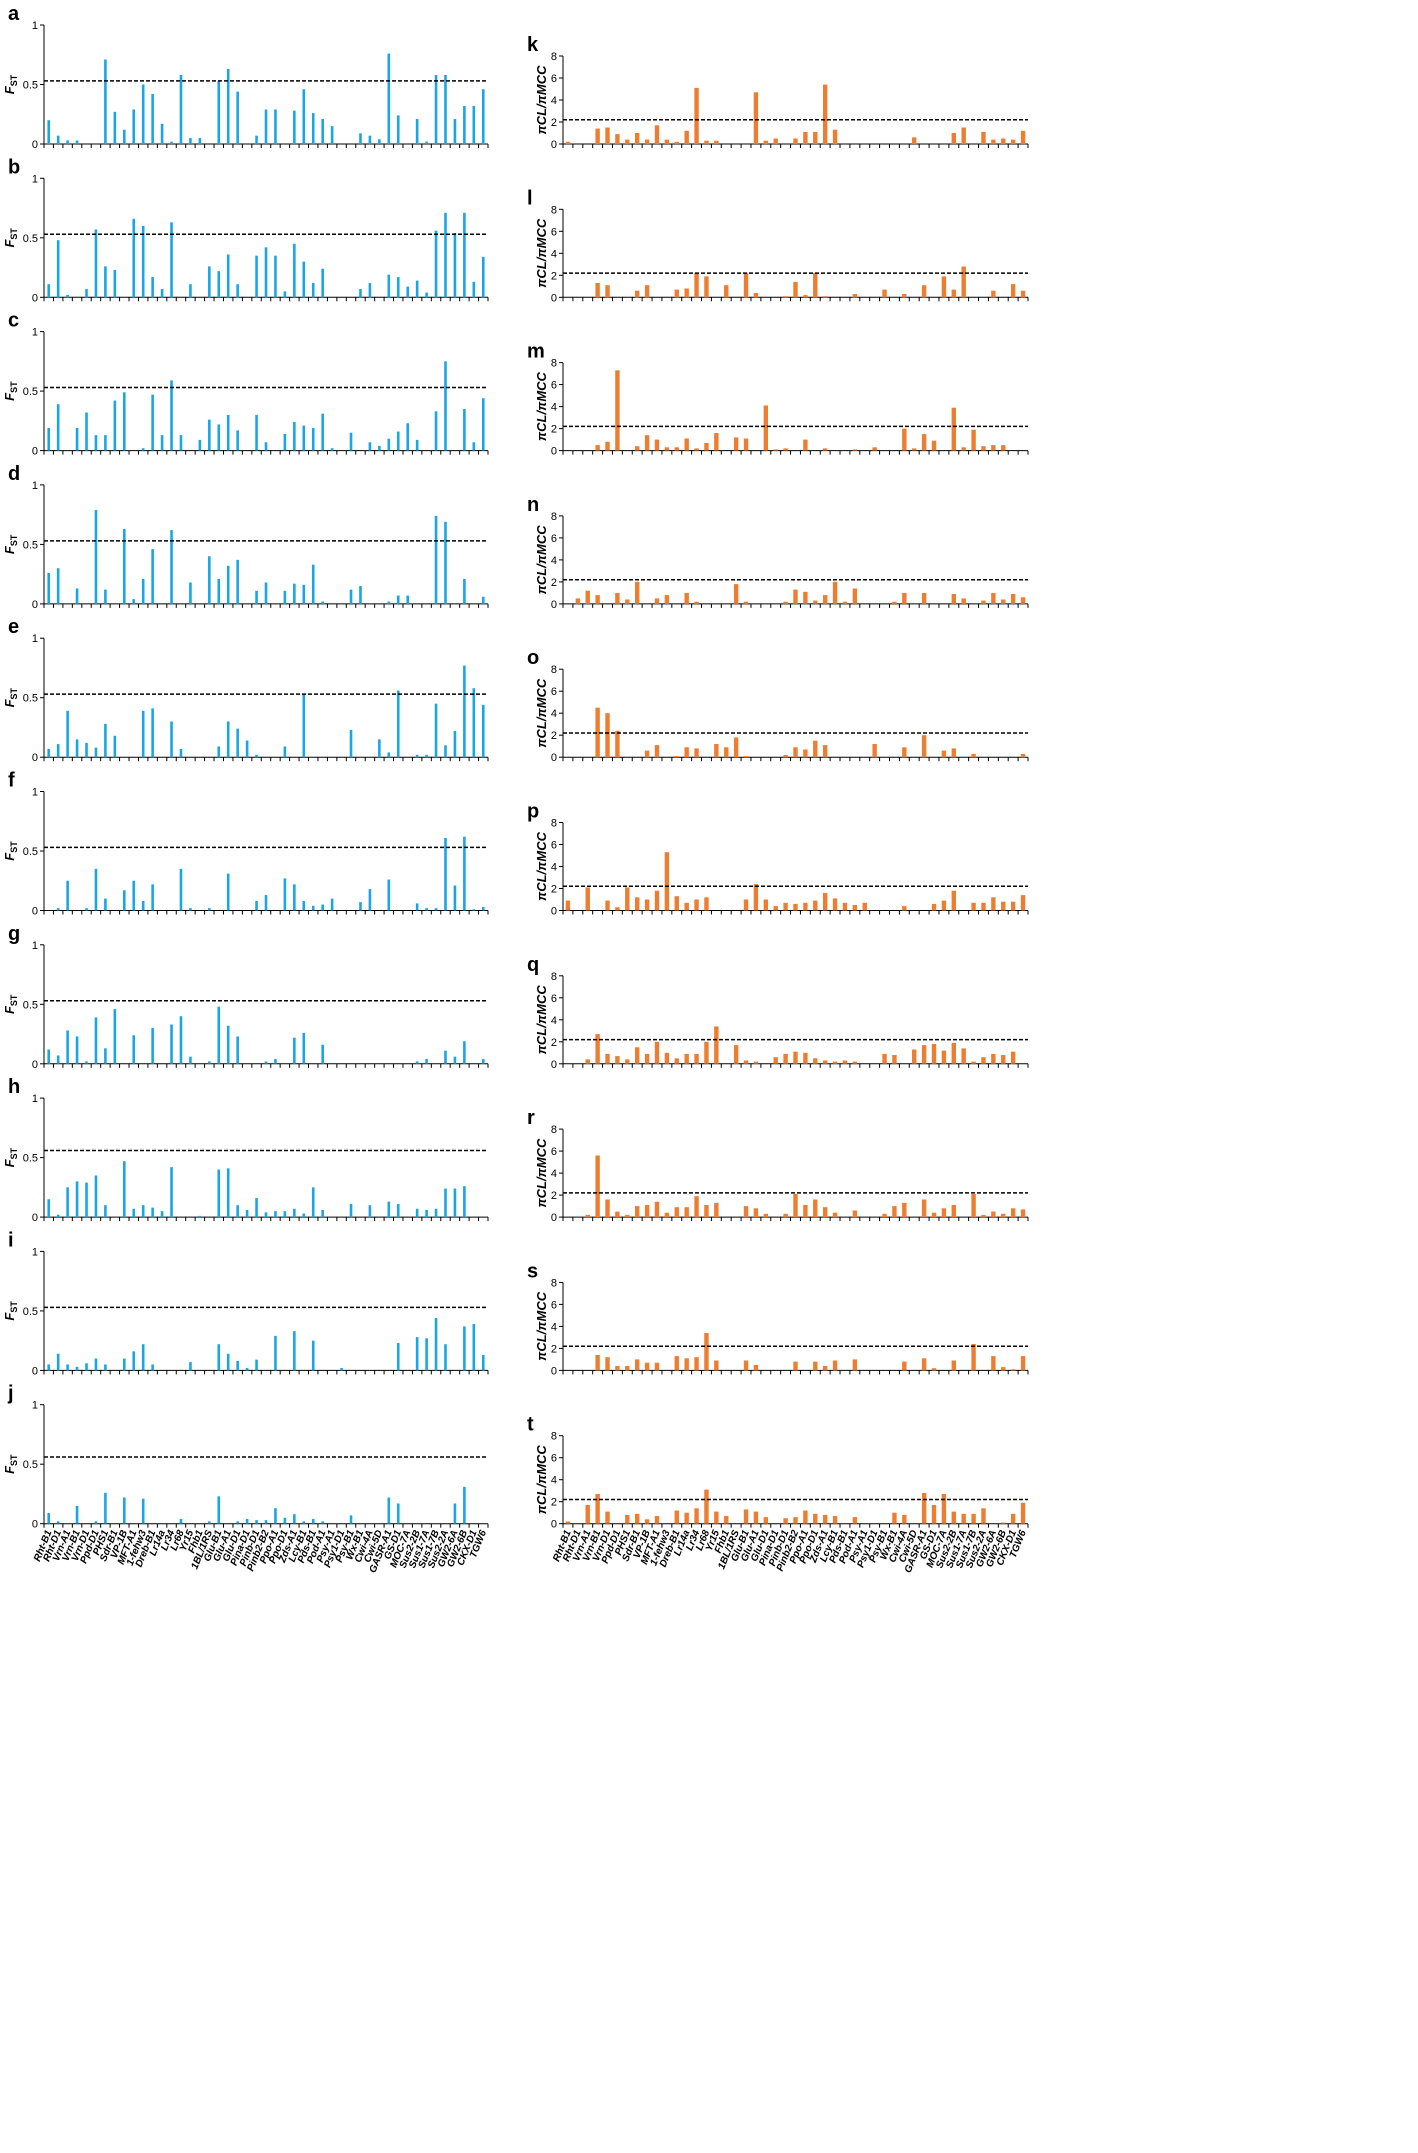 Image resolution: width=1418 pixels, height=2153 pixels. Describe the element at coordinates (417, 907) in the screenshot. I see `bar-Sus2-2B` at that location.